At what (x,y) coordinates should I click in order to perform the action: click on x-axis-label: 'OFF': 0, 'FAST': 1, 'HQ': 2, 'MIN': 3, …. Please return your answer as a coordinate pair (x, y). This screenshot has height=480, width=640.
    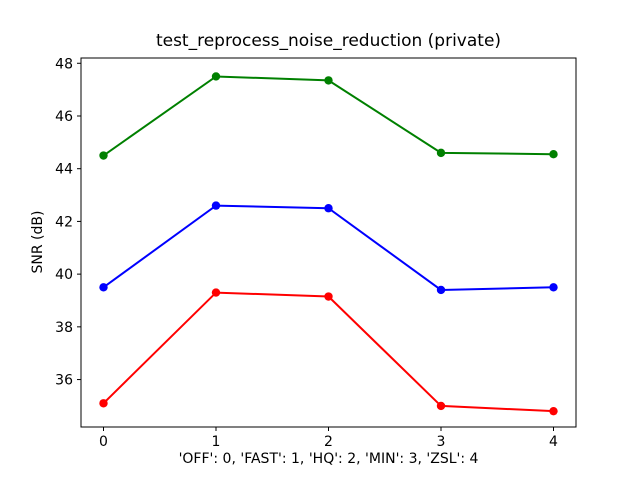
    Looking at the image, I should click on (328, 459).